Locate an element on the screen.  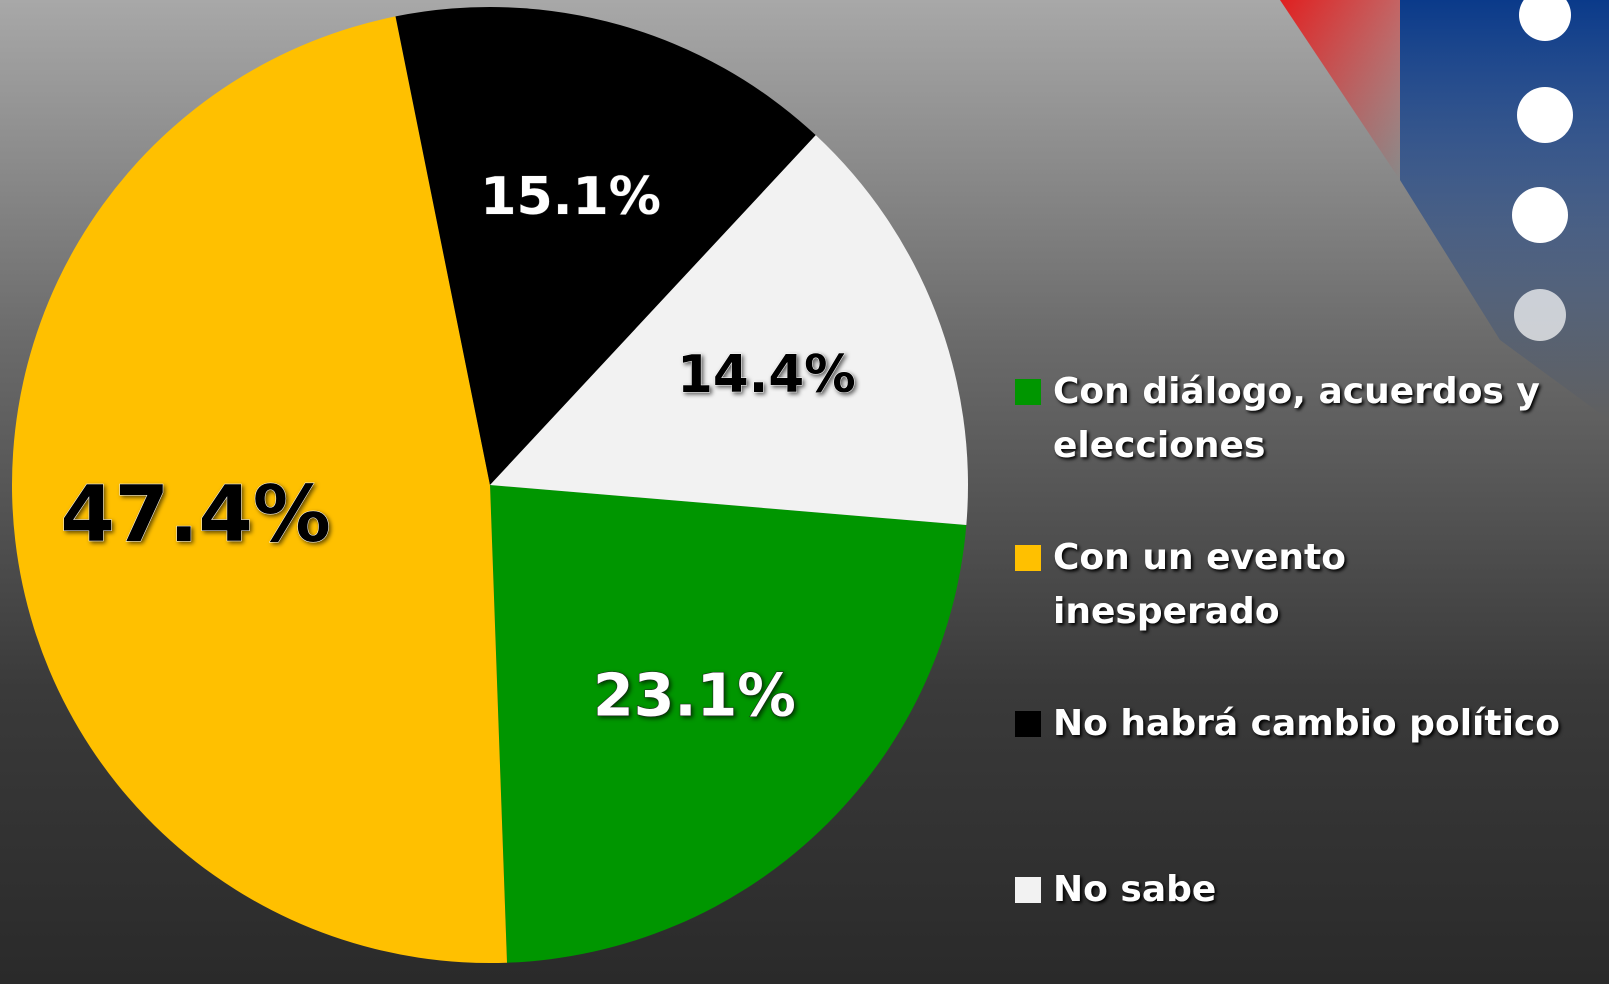
legend-item: Con un evento inesperado is located at coordinates (1289, 585).